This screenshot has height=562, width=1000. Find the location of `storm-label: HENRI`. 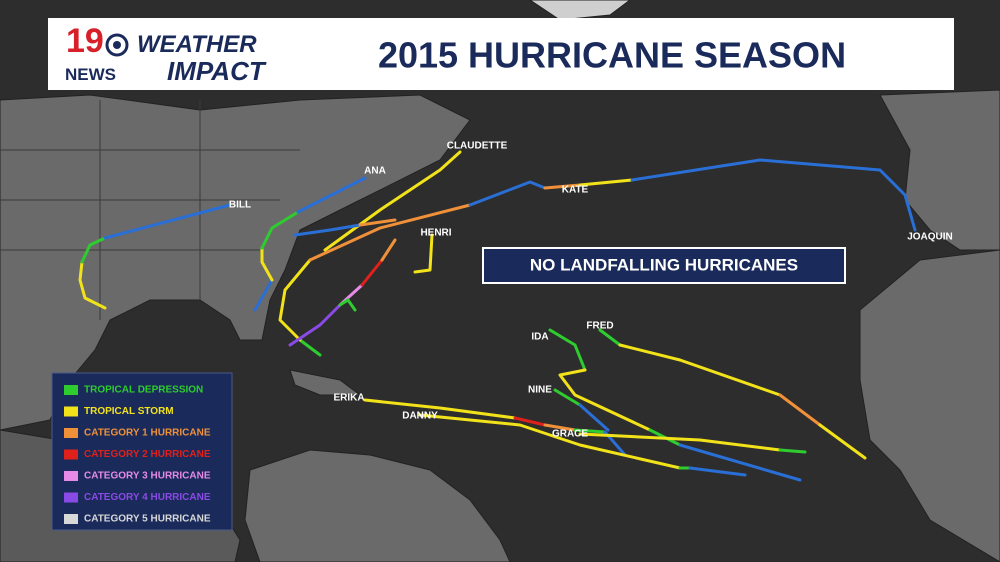

storm-label: HENRI is located at coordinates (435, 233).